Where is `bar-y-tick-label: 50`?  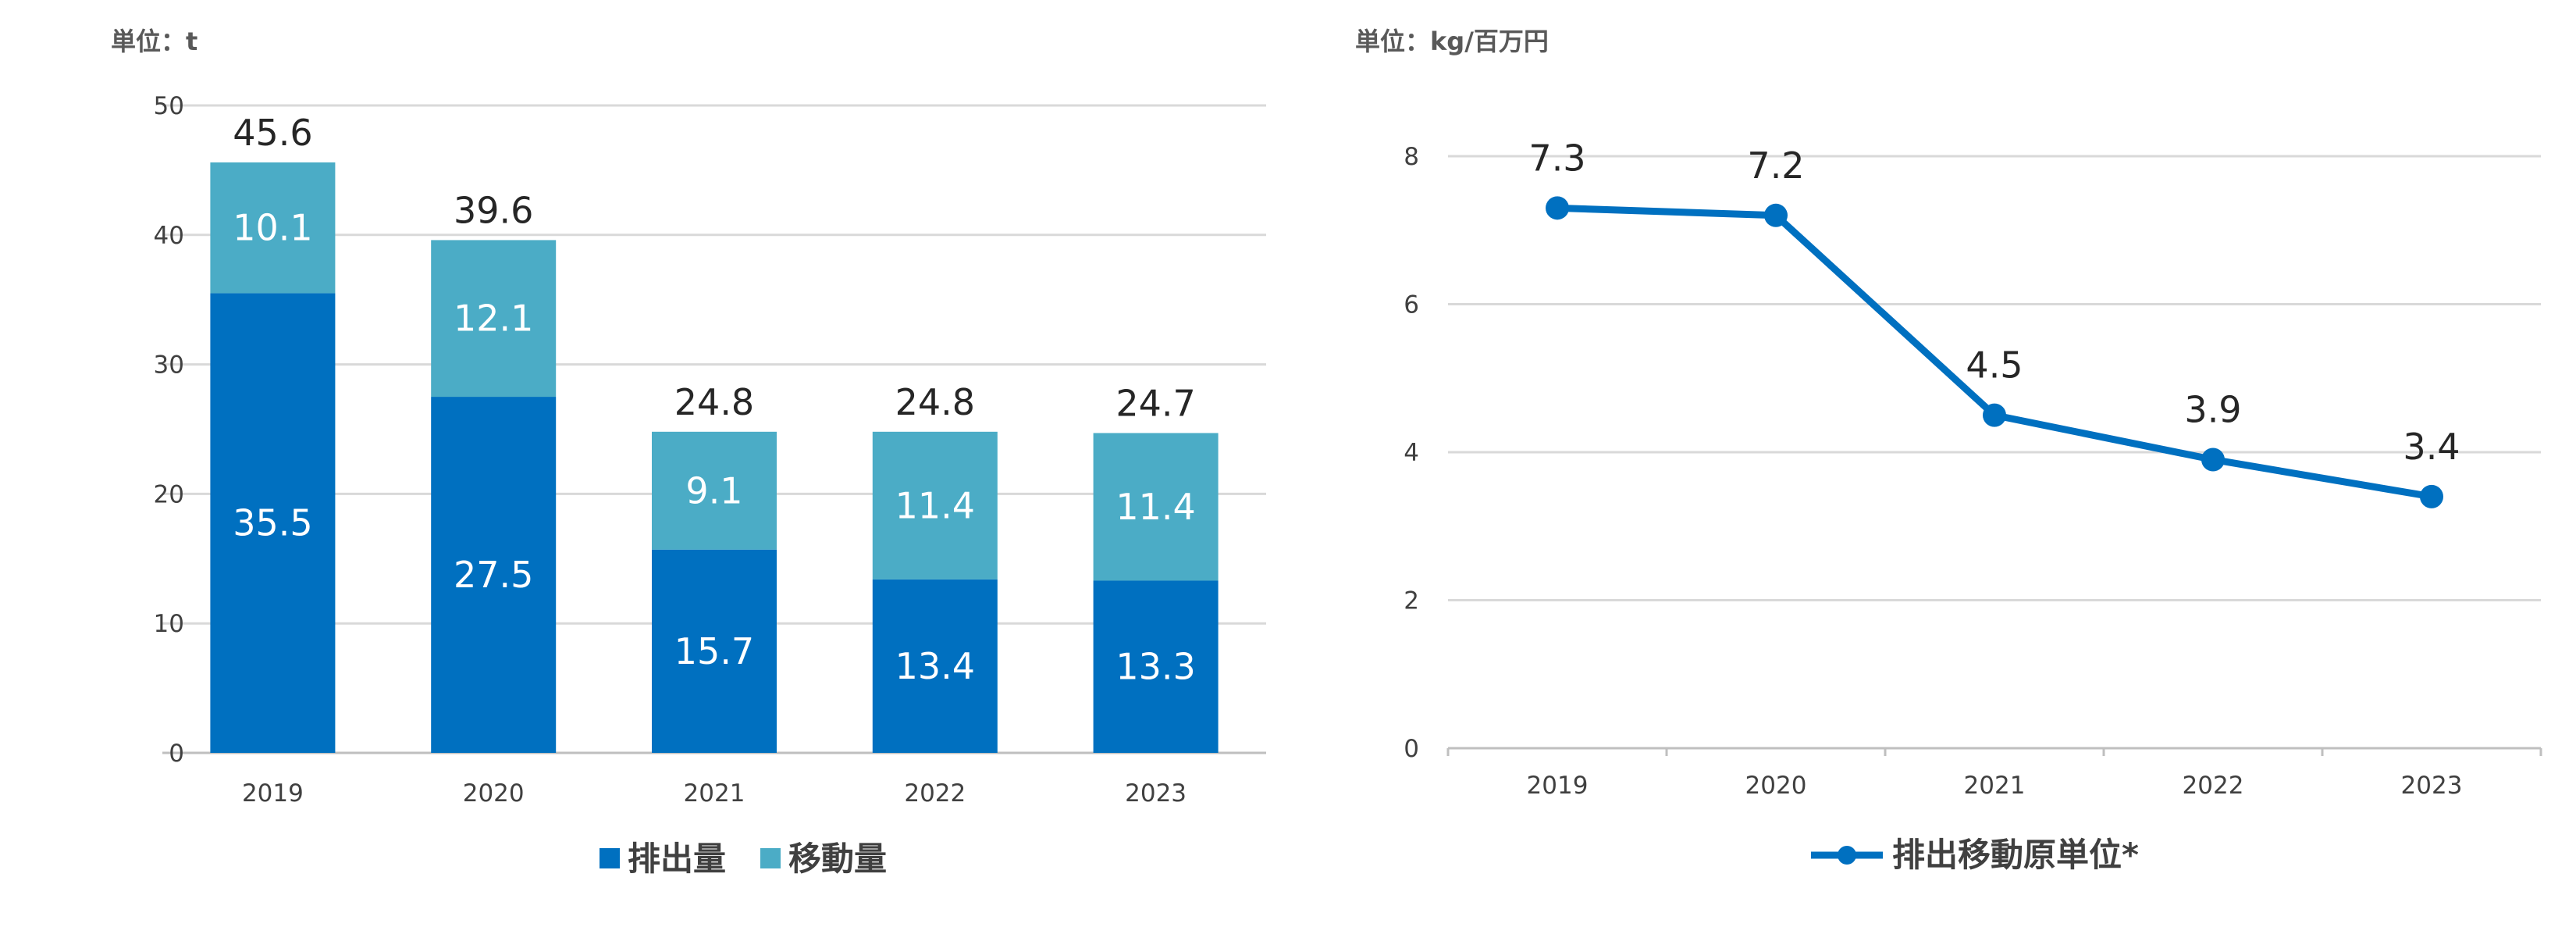
bar-y-tick-label: 50 is located at coordinates (169, 106).